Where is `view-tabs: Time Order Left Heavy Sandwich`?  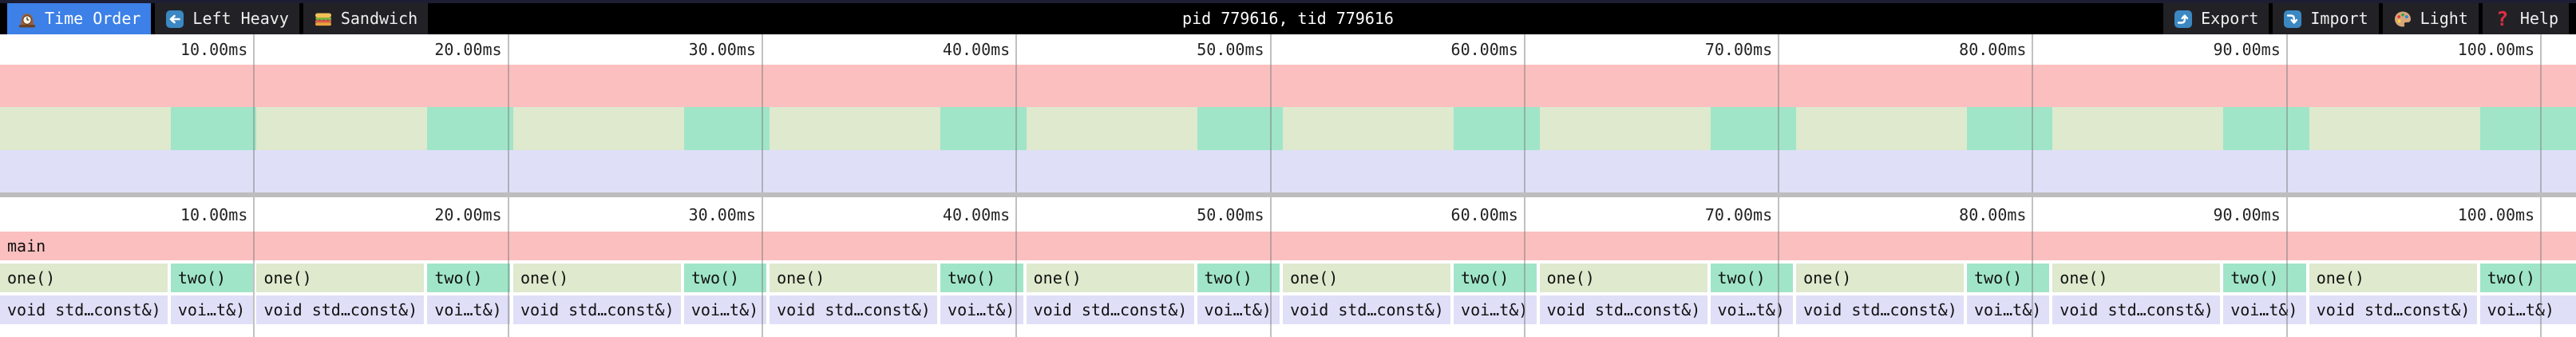
view-tabs: Time Order Left Heavy Sandwich is located at coordinates (218, 18).